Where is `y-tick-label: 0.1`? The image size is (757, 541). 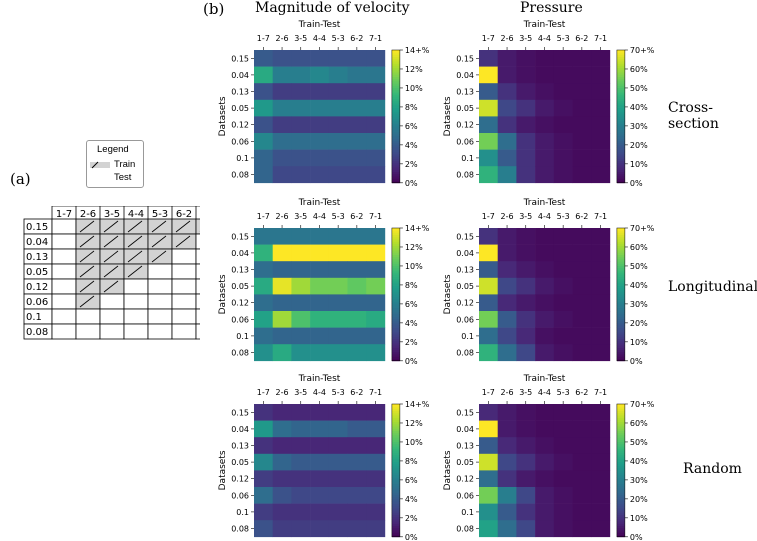 y-tick-label: 0.1 is located at coordinates (467, 336).